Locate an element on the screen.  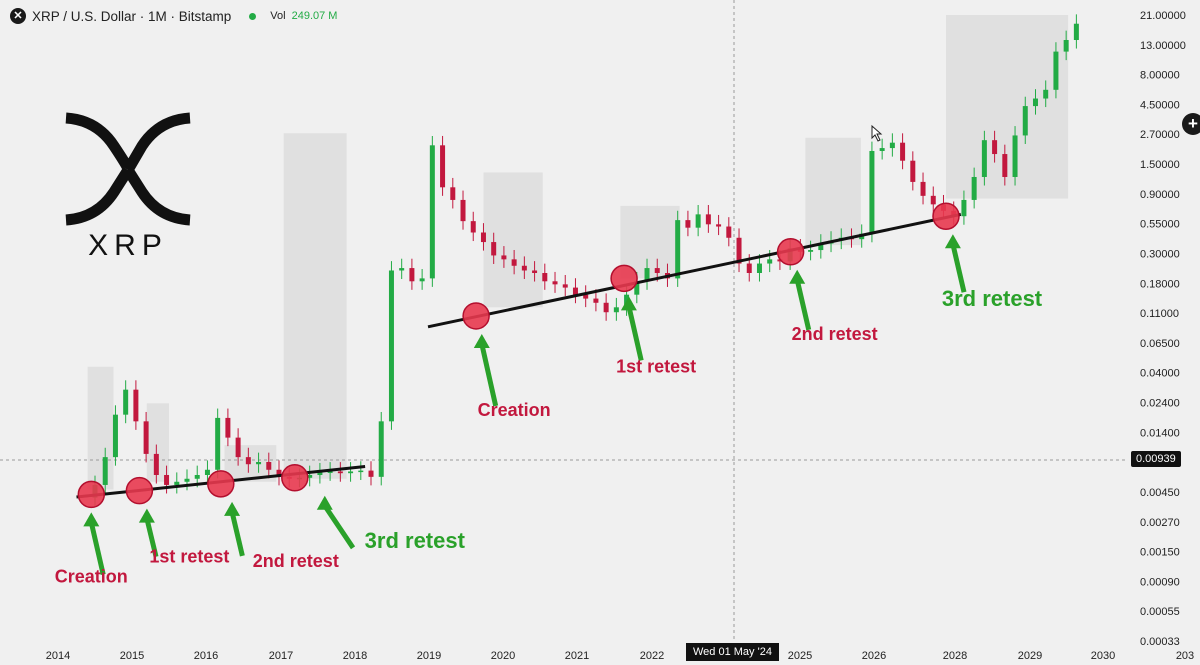
x-close-icon: ✕ is located at coordinates (18, 16).